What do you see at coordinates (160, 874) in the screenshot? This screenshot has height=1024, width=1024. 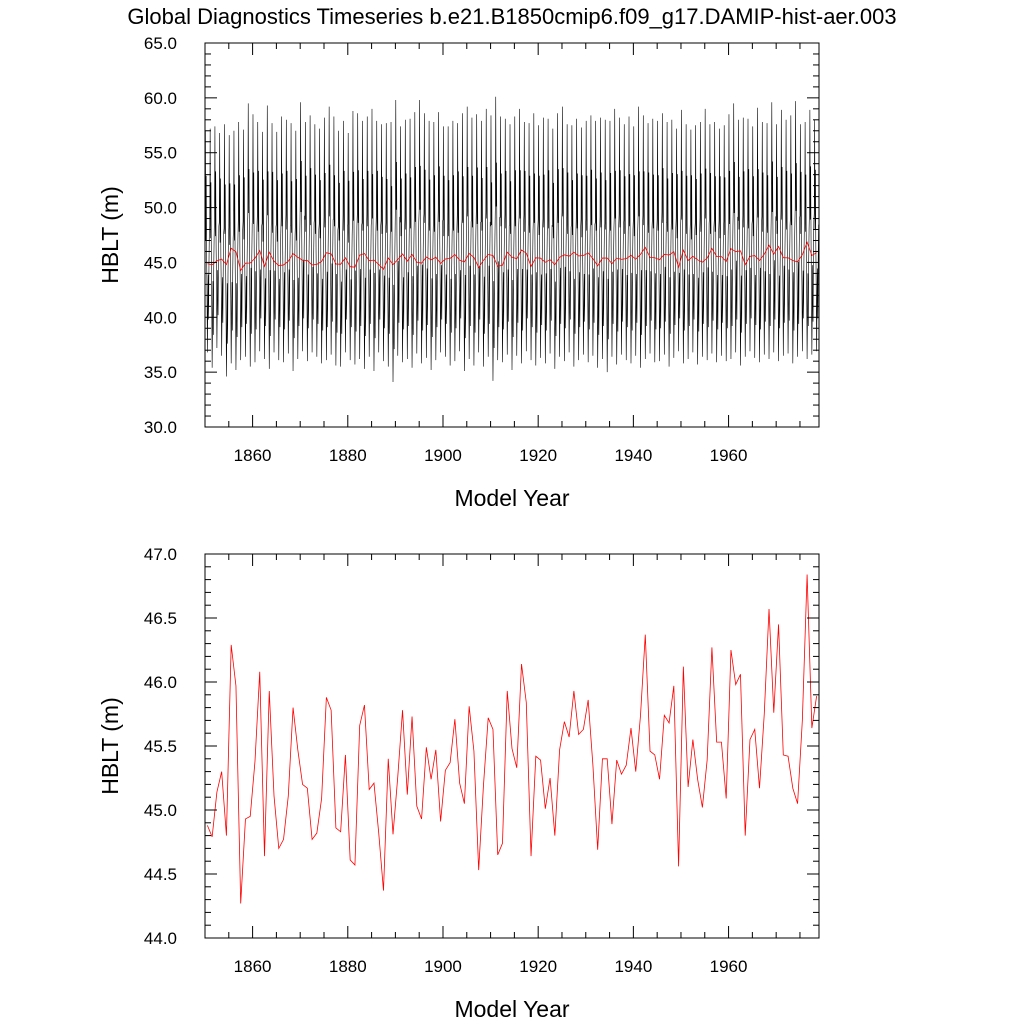 I see `bottom-y-tick-label: 44.5` at bounding box center [160, 874].